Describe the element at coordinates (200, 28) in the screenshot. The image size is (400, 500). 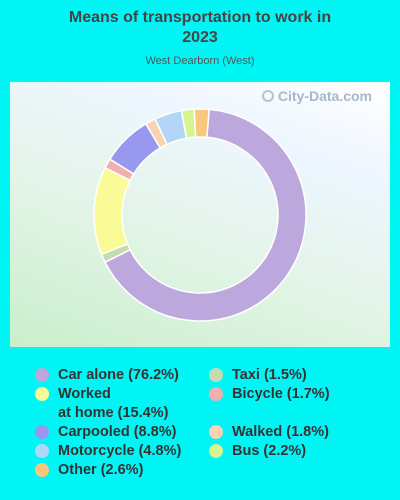
I see `chart-title: Means of transportation to work in 2023` at that location.